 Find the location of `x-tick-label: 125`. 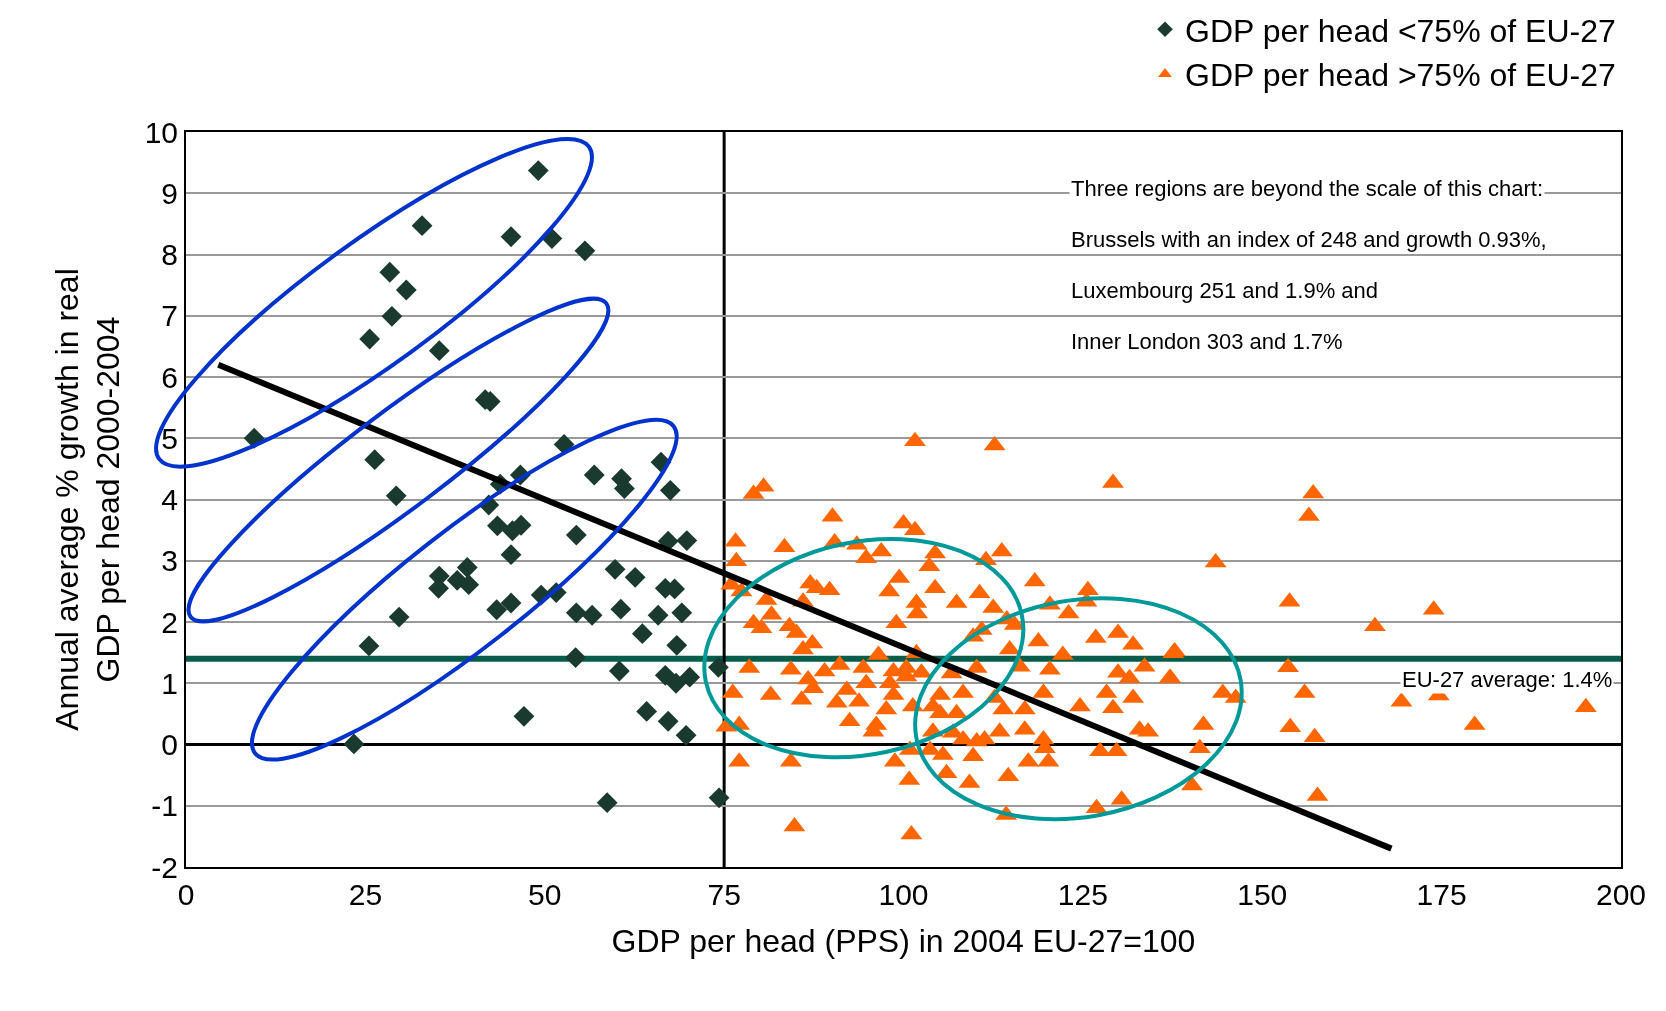

x-tick-label: 125 is located at coordinates (1082, 894).